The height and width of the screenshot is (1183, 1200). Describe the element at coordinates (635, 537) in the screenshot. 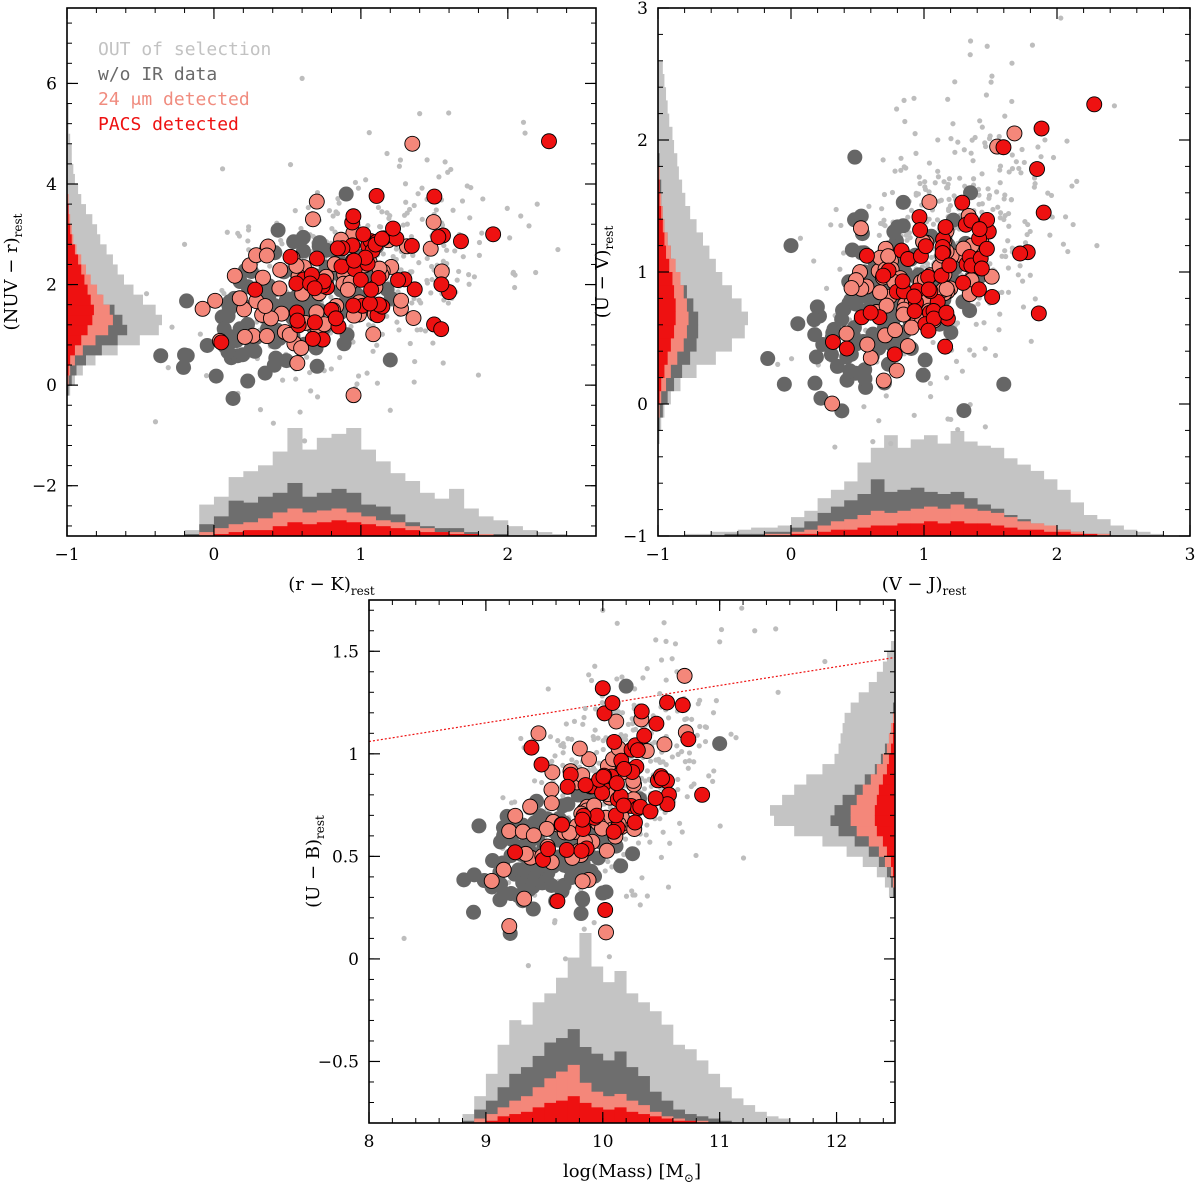

I see `y-tick-label: −1` at that location.